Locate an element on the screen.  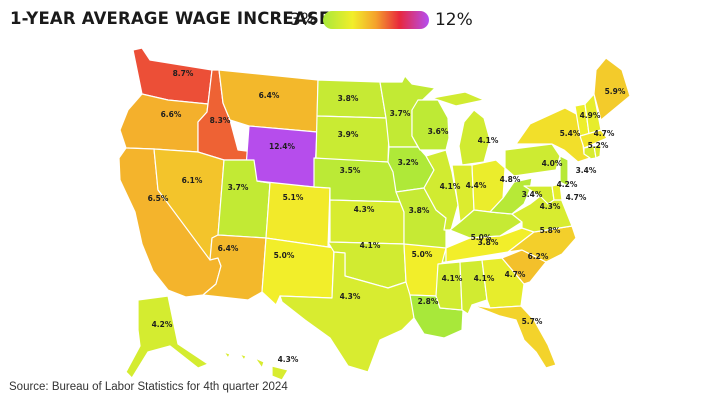
state-value-label-ca: 6.5% is located at coordinates (158, 198).